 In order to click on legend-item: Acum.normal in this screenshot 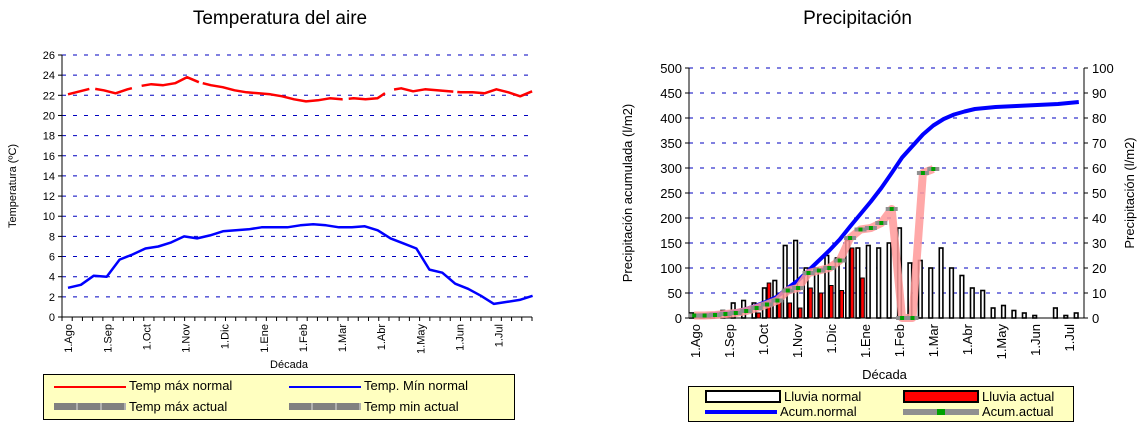, I will do `click(781, 411)`.